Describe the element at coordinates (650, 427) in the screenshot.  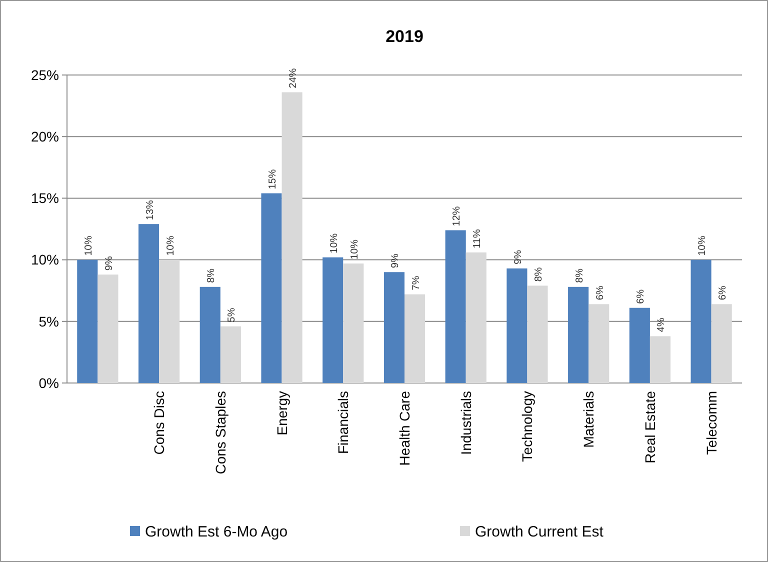
I see `x-tick-label: Real Estate` at that location.